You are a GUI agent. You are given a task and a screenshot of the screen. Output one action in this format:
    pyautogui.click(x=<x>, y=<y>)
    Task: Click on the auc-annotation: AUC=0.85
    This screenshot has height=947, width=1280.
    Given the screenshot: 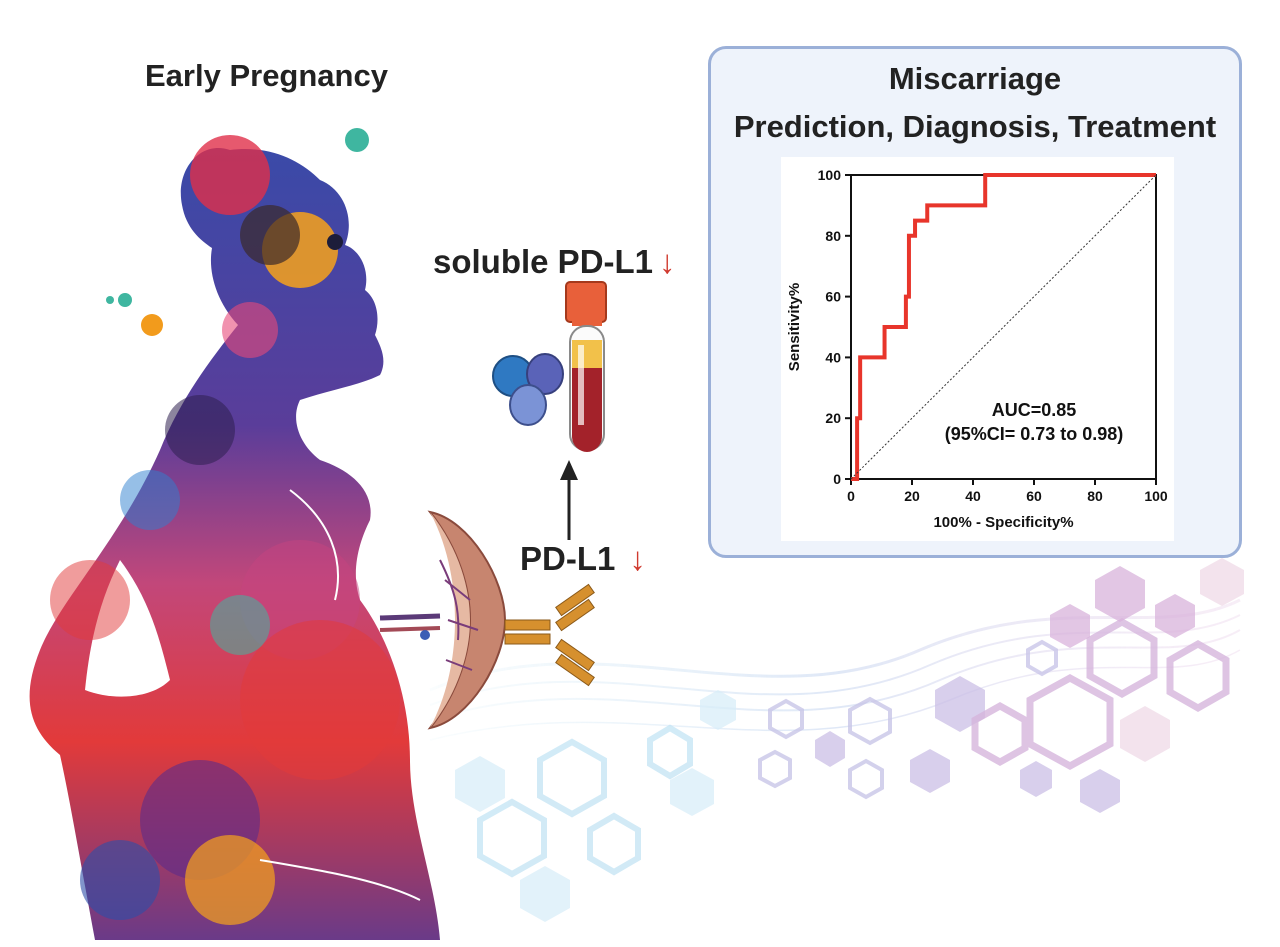 What is the action you would take?
    pyautogui.click(x=1034, y=410)
    